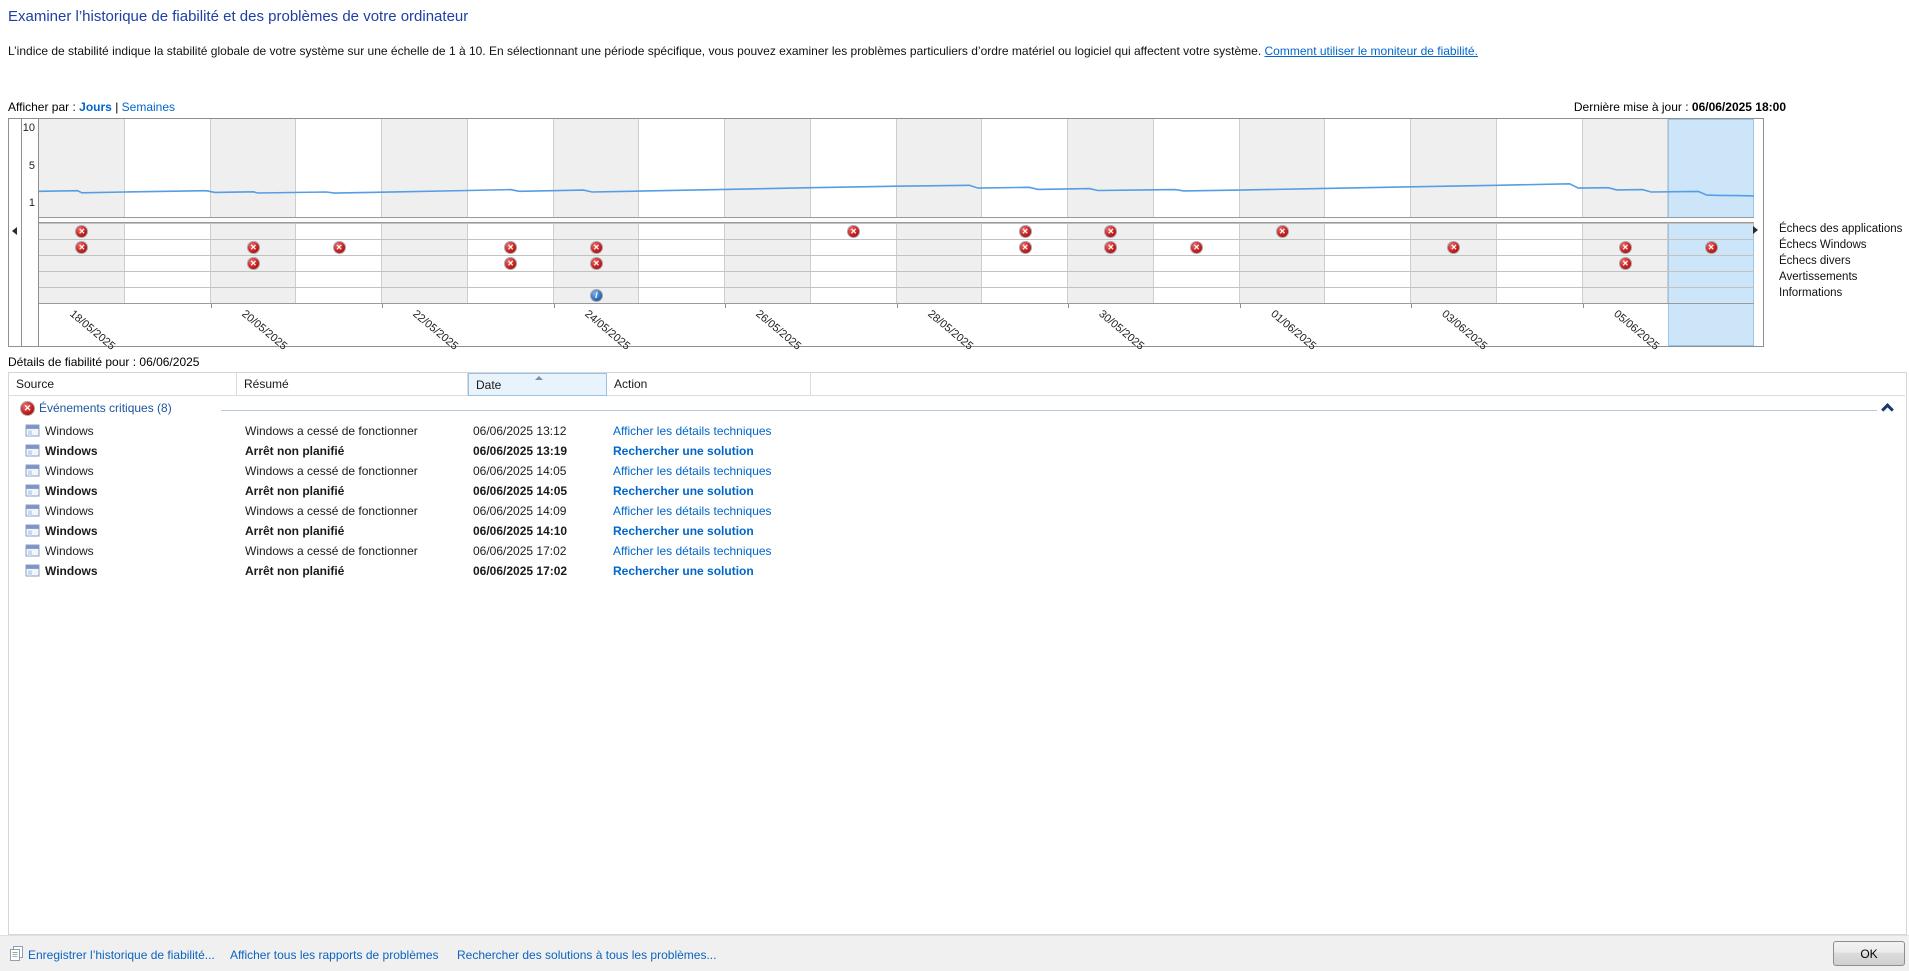  I want to click on collapse-group-chevron-icon, so click(1887, 409).